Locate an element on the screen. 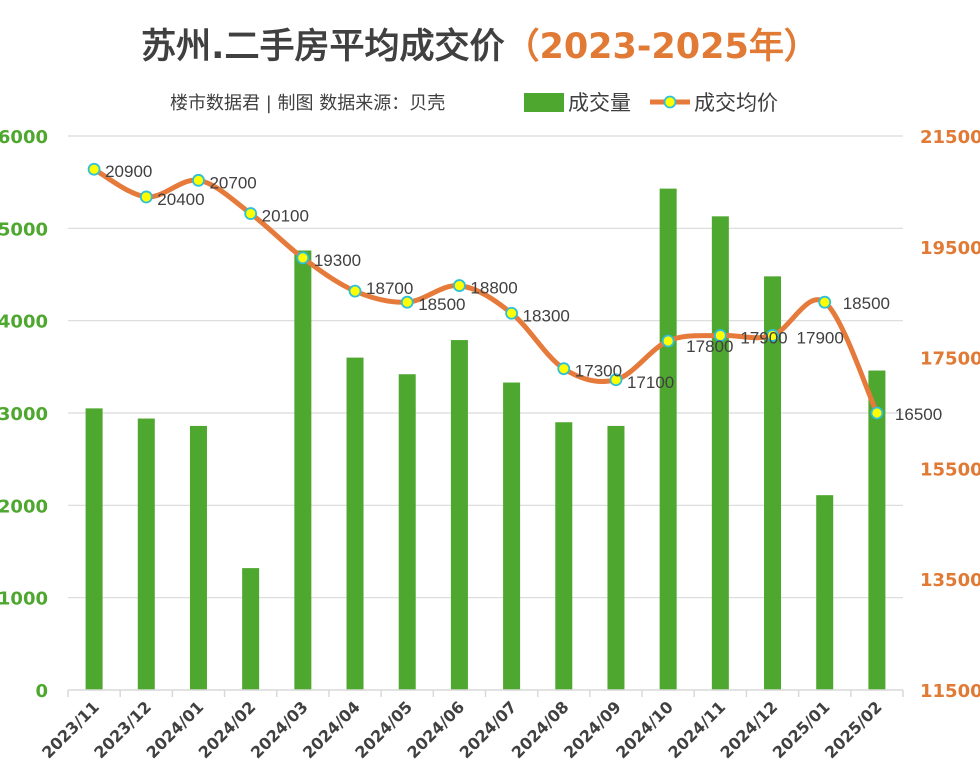  price-data-label: 20100 is located at coordinates (285, 216).